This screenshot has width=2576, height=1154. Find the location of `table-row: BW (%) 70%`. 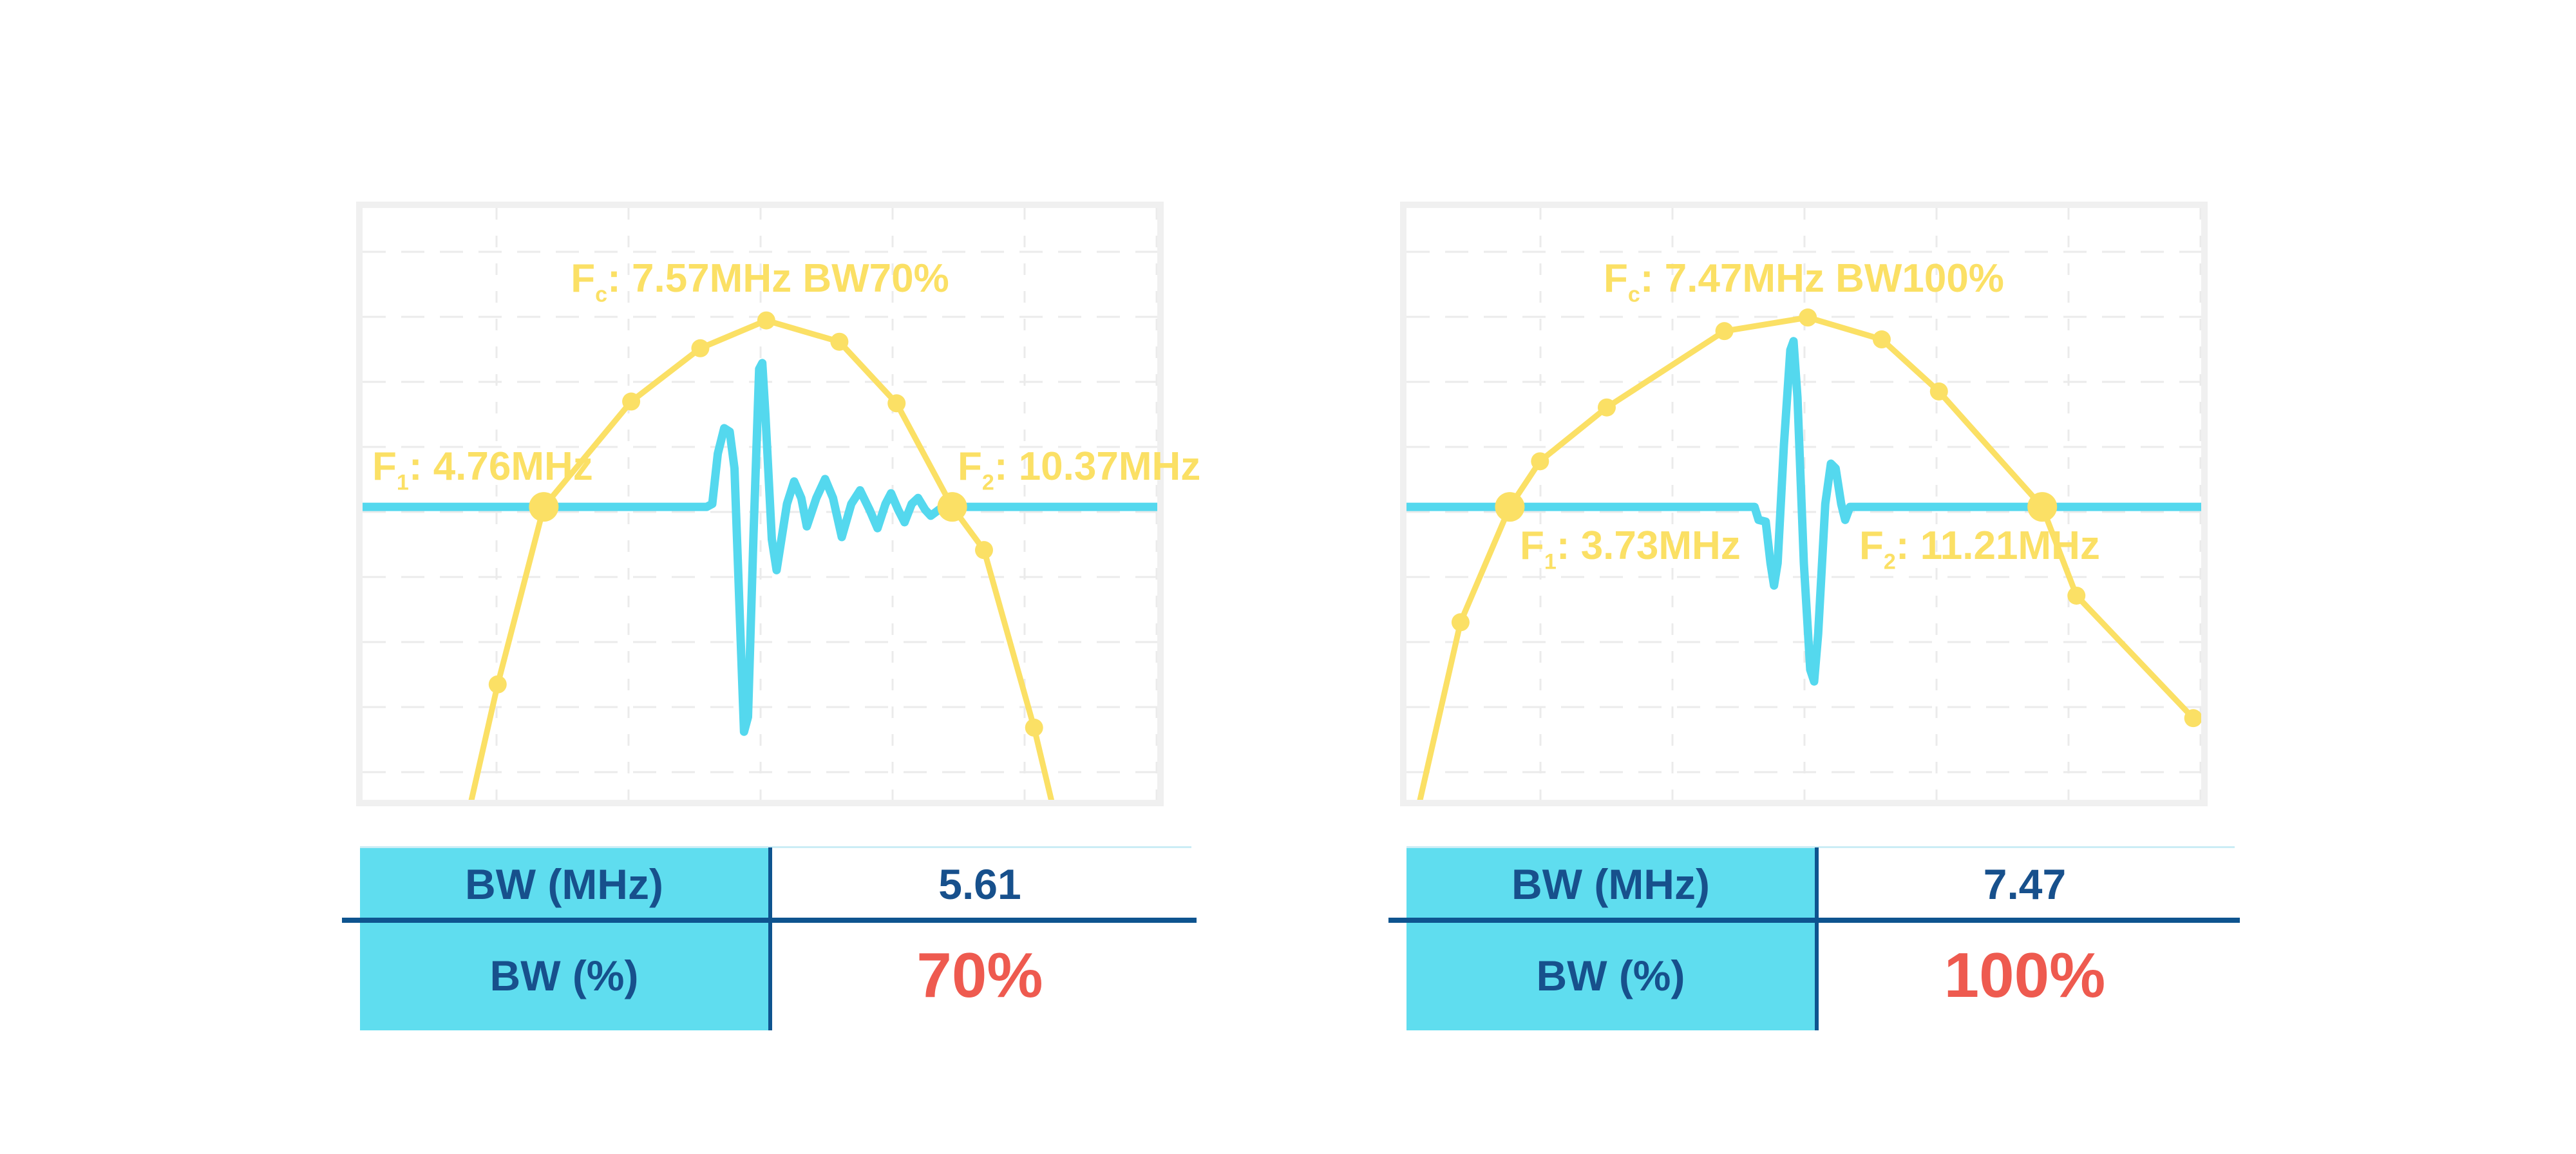

table-row: BW (%) 70% is located at coordinates (776, 975).